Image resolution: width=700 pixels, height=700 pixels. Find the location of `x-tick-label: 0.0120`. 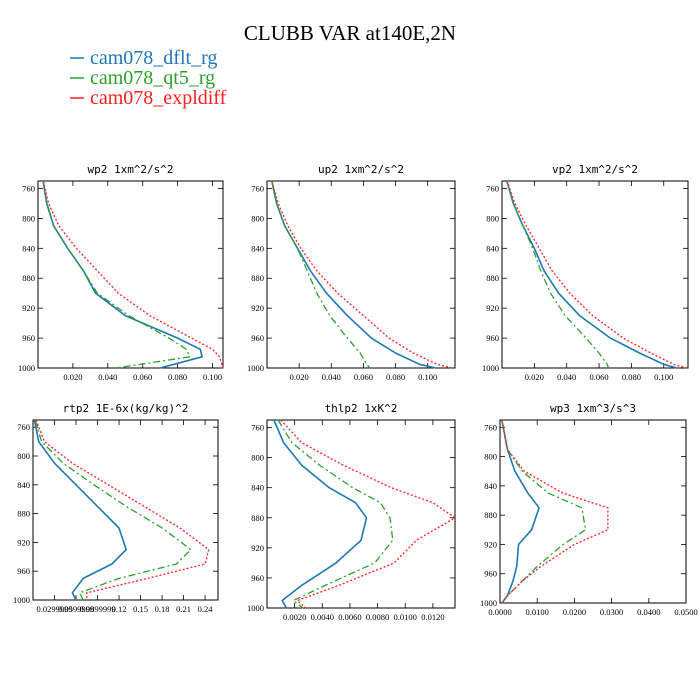

x-tick-label: 0.0120 is located at coordinates (432, 617).